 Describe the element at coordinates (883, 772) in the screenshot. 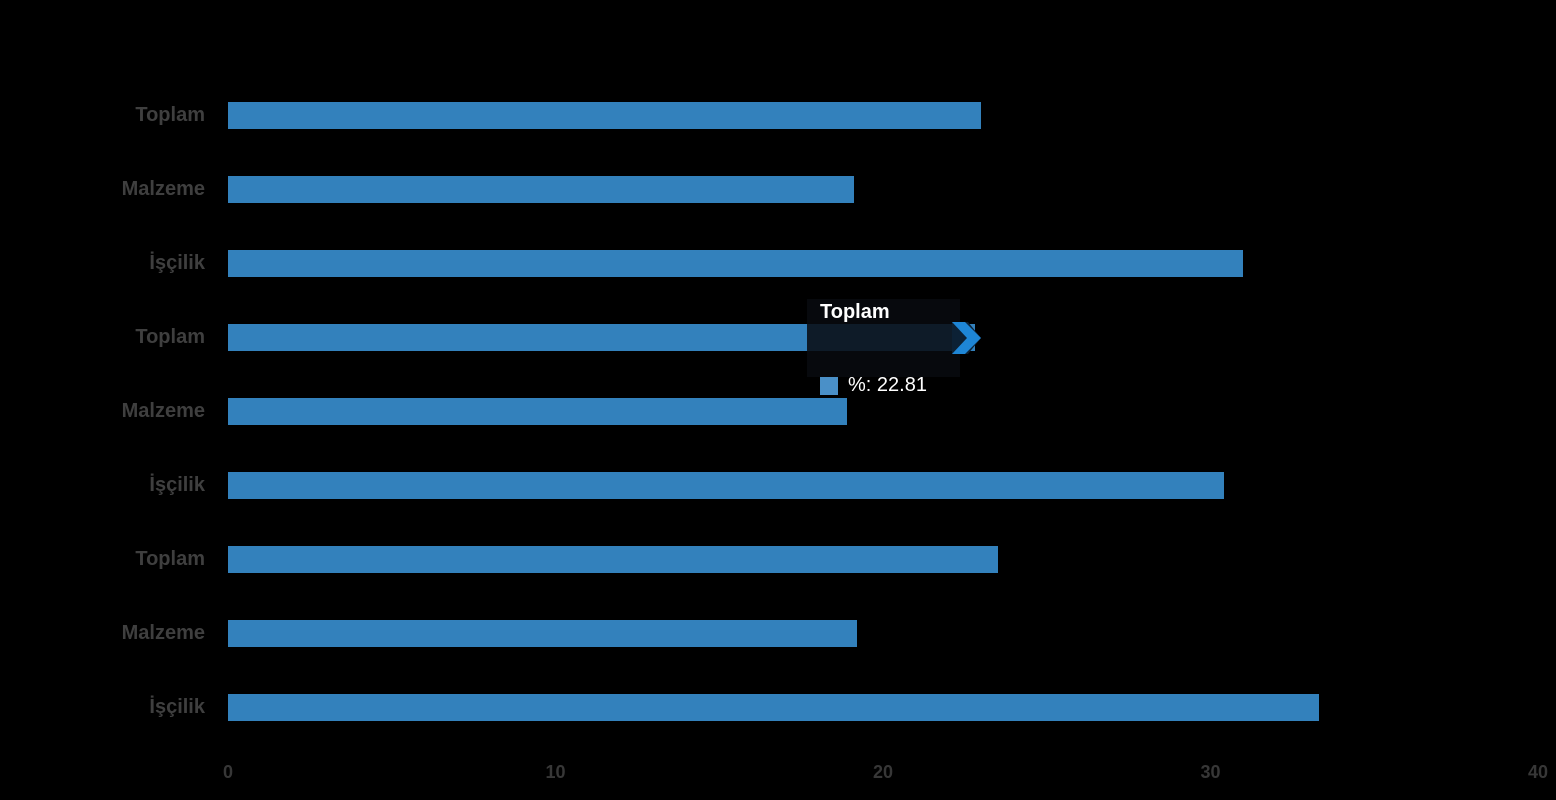

I see `x-axis-tick: 20` at that location.